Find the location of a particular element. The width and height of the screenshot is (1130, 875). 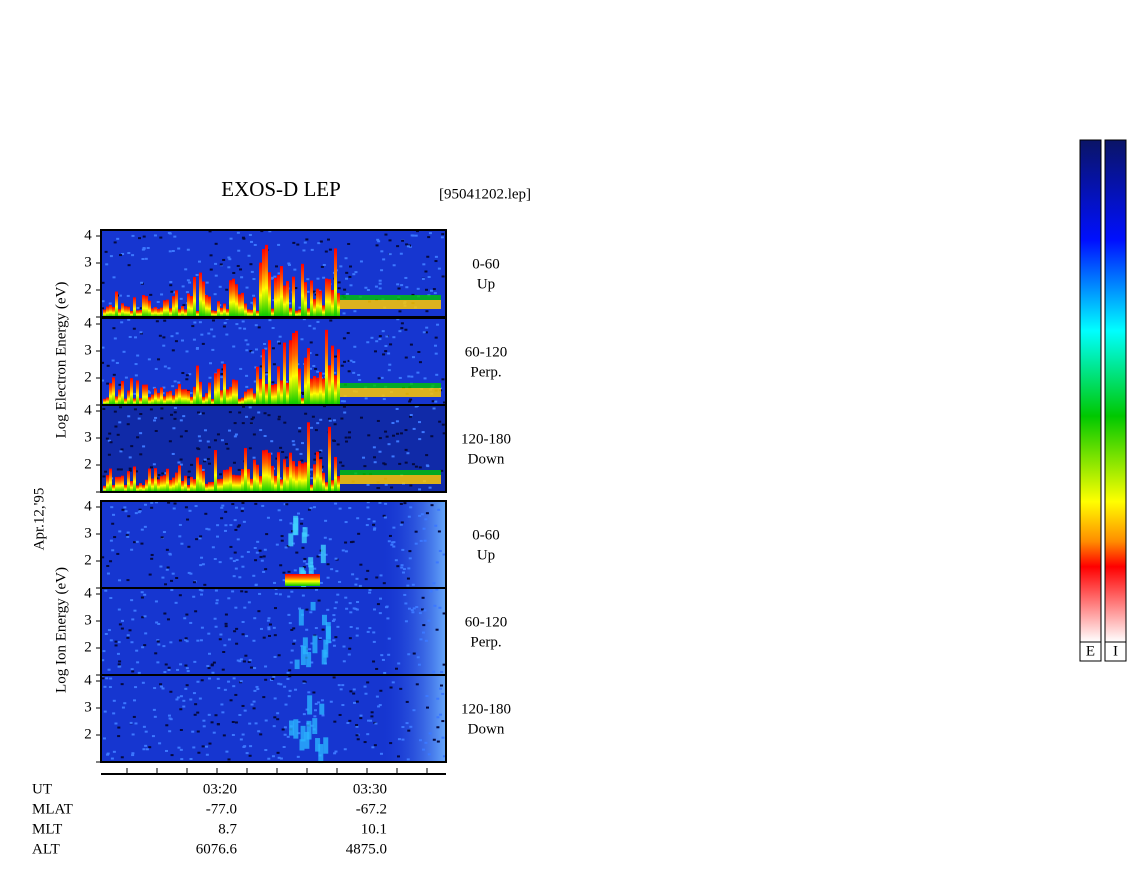

y-axis-label: Log Ion Energy (eV) is located at coordinates (61, 630).